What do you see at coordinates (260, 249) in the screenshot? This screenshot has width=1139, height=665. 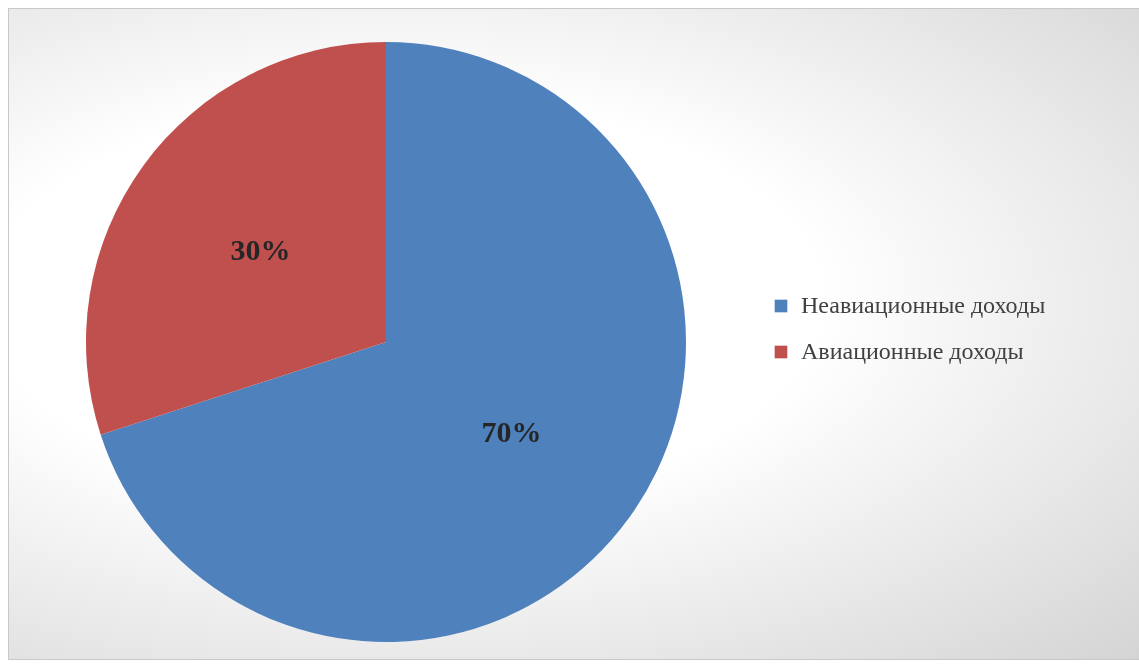 I see `data-label: 30%` at bounding box center [260, 249].